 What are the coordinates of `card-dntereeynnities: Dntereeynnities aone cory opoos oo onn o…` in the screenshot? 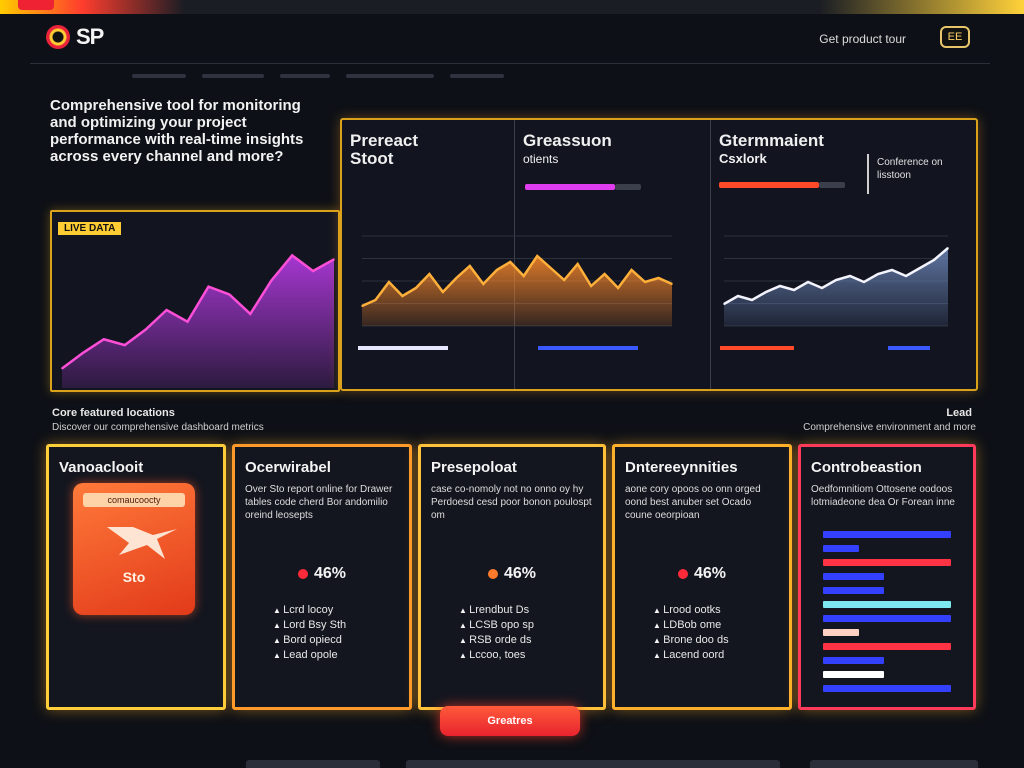 It's located at (702, 577).